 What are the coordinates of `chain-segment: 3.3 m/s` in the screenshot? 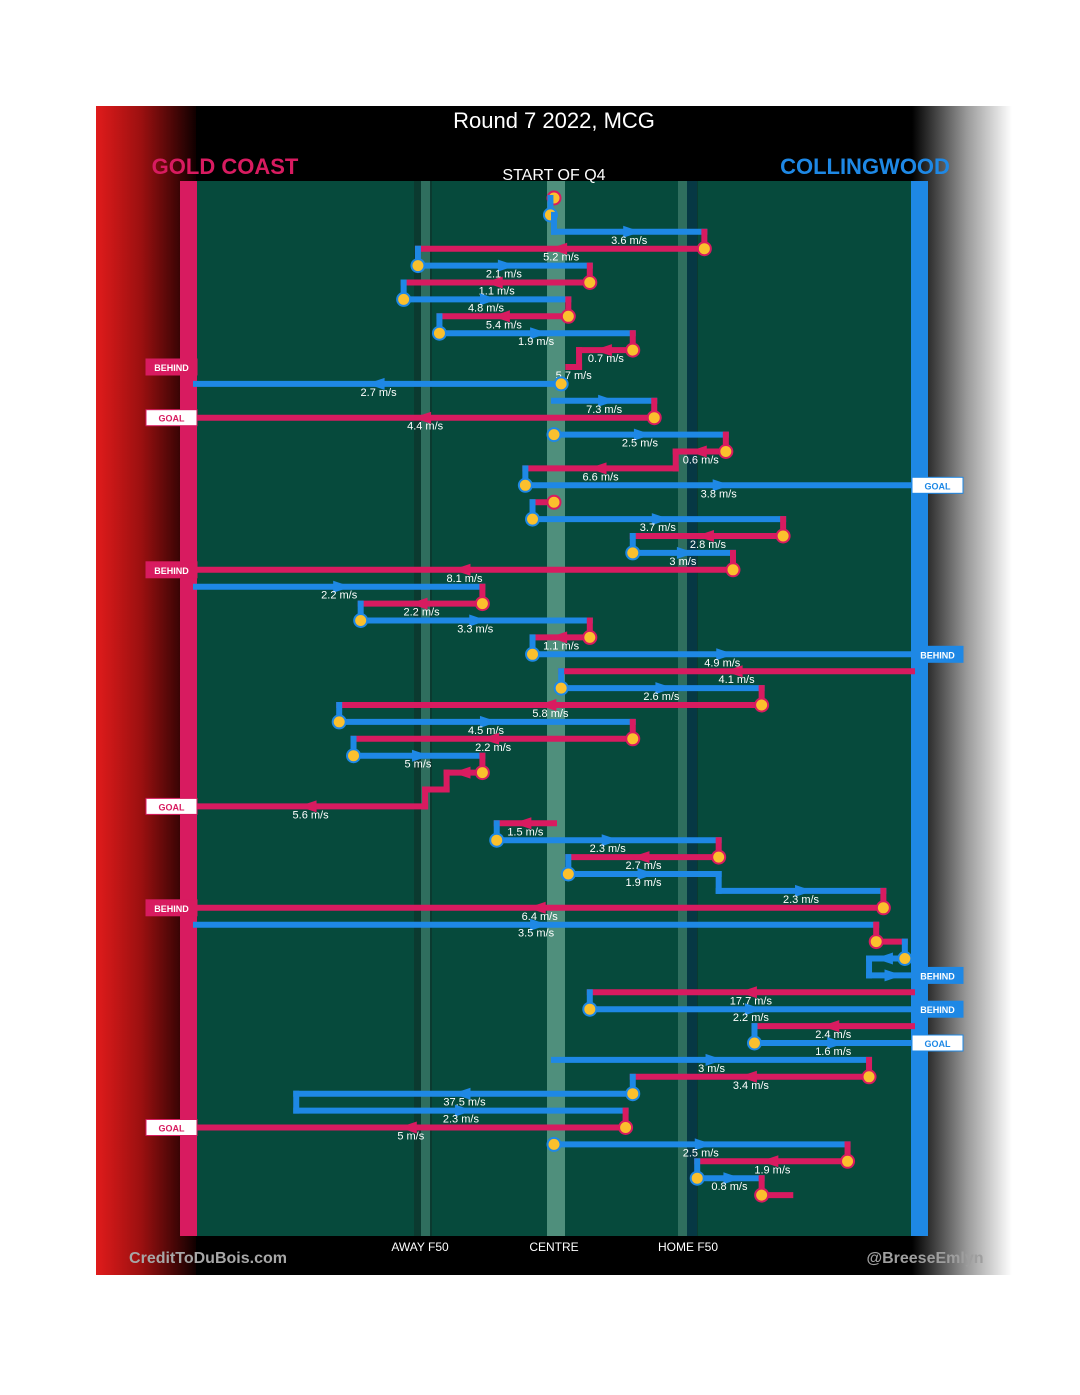 It's located at (473, 618).